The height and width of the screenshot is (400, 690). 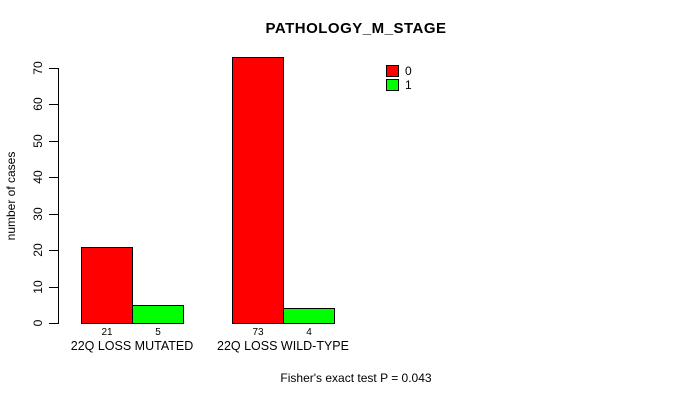 I want to click on legend-label: 1, so click(x=408, y=85).